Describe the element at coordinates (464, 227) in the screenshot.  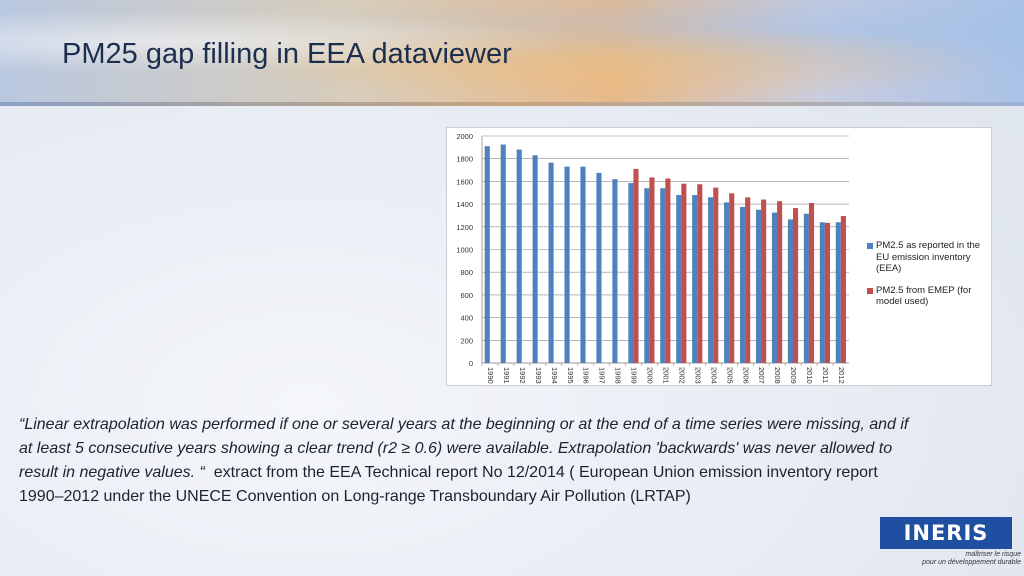
I see `y-tick-label-1200: 1200` at that location.